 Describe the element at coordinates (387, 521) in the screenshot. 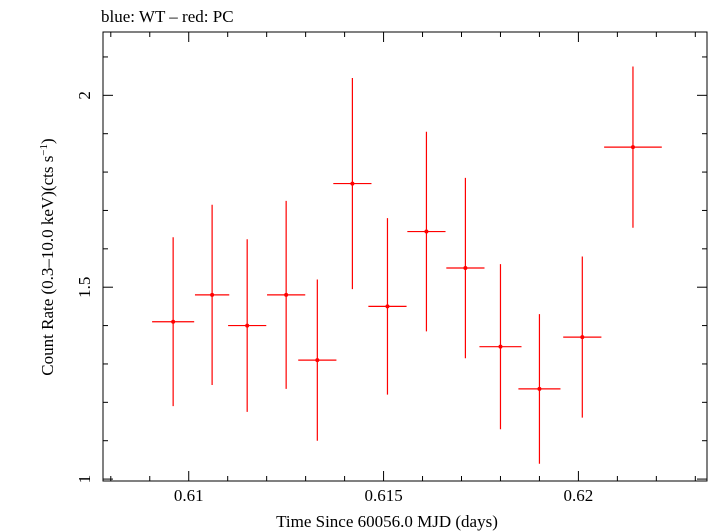

I see `x-axis-label: Time Since 60056.0 MJD (days)` at that location.